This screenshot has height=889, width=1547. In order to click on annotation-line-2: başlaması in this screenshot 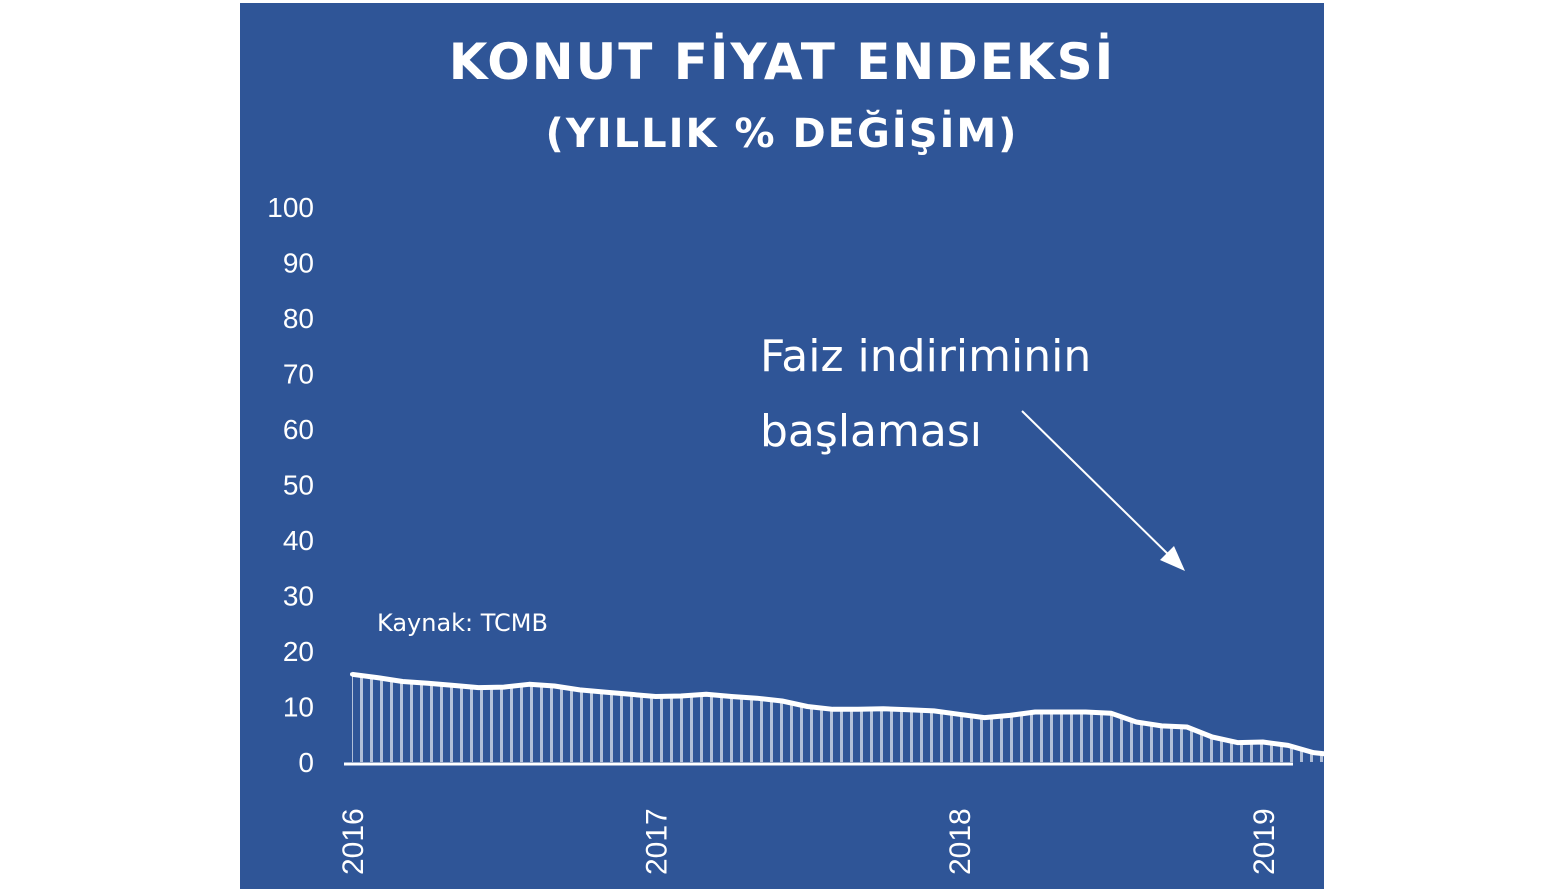, I will do `click(871, 431)`.